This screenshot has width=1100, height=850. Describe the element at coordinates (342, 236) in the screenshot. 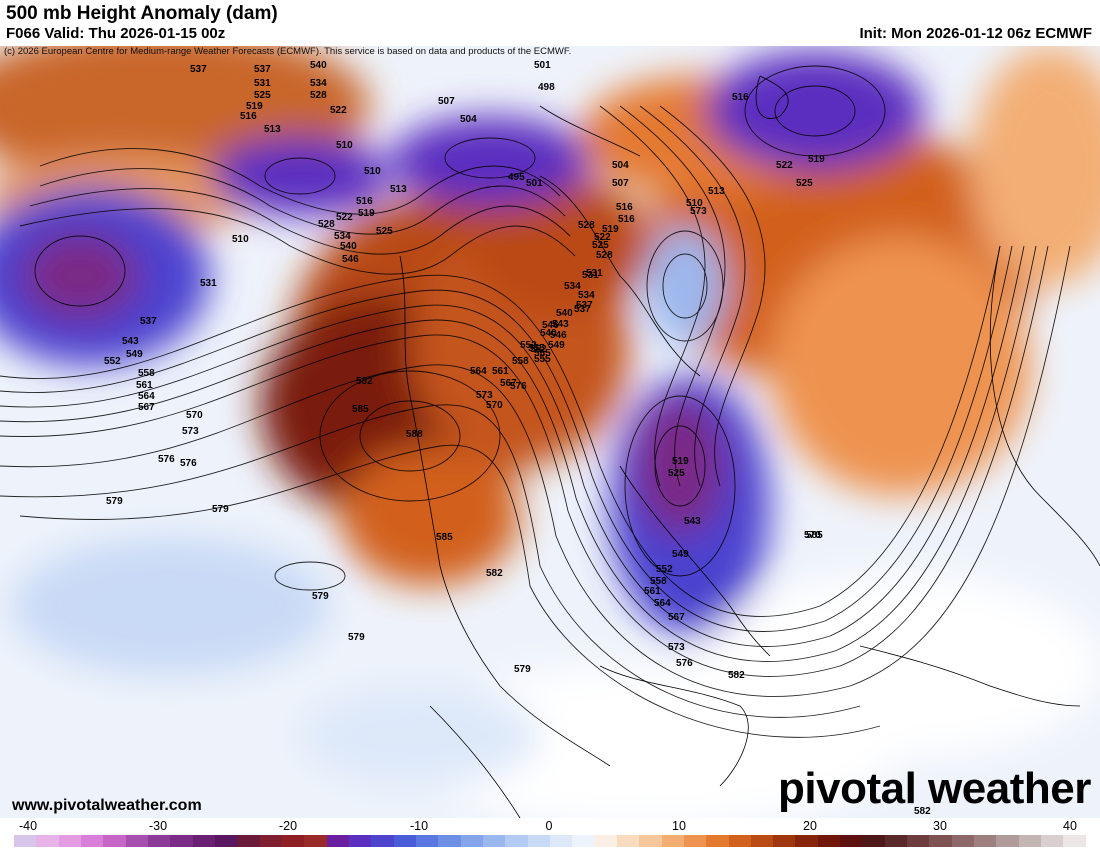

I see `contour-label: 534` at that location.